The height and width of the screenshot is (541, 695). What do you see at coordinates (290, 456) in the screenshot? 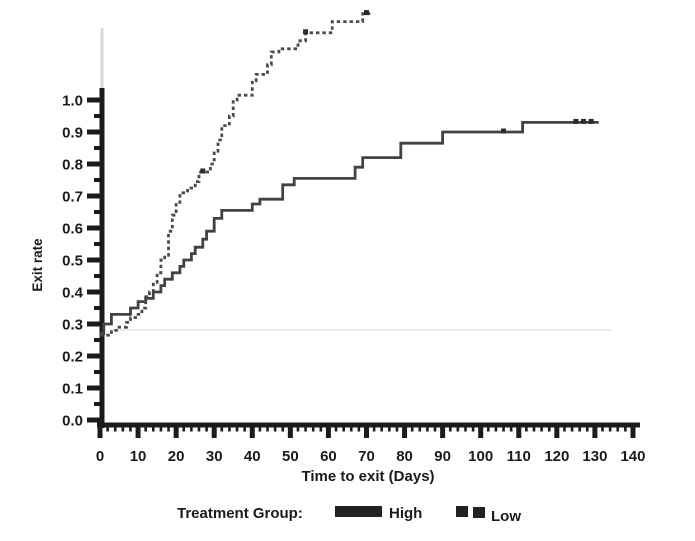
I see `x-tick-label: 50` at bounding box center [290, 456].